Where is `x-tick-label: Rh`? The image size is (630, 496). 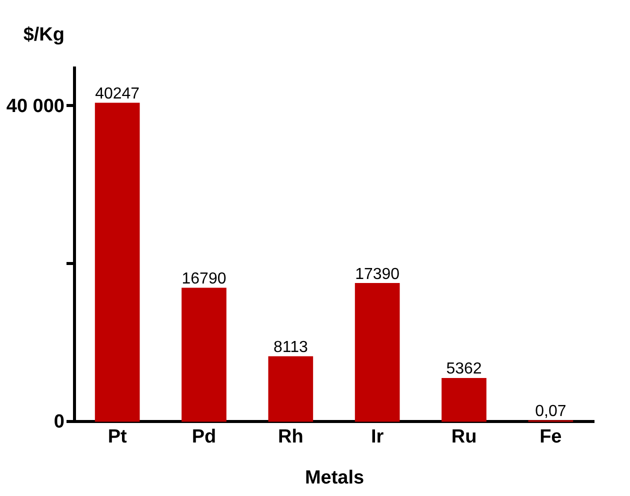 x-tick-label: Rh is located at coordinates (291, 437).